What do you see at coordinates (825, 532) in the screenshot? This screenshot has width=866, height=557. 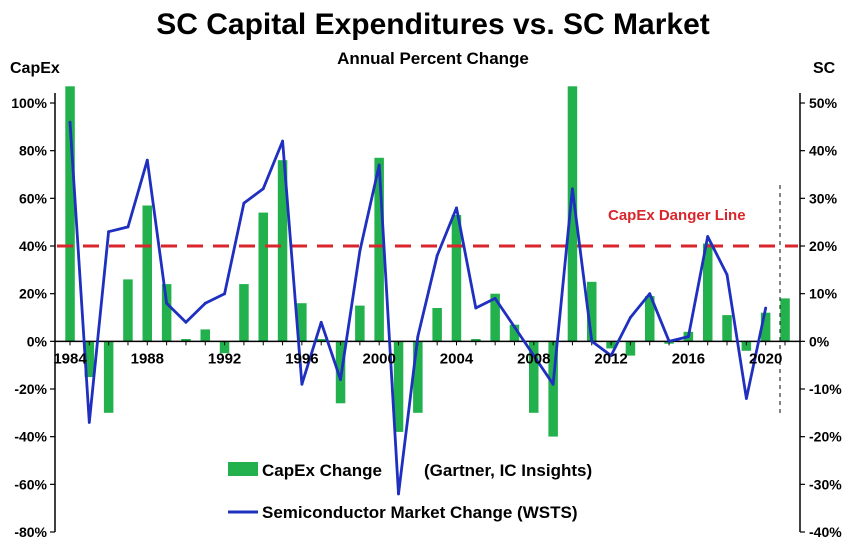 I see `right-tick-label: -40%` at bounding box center [825, 532].